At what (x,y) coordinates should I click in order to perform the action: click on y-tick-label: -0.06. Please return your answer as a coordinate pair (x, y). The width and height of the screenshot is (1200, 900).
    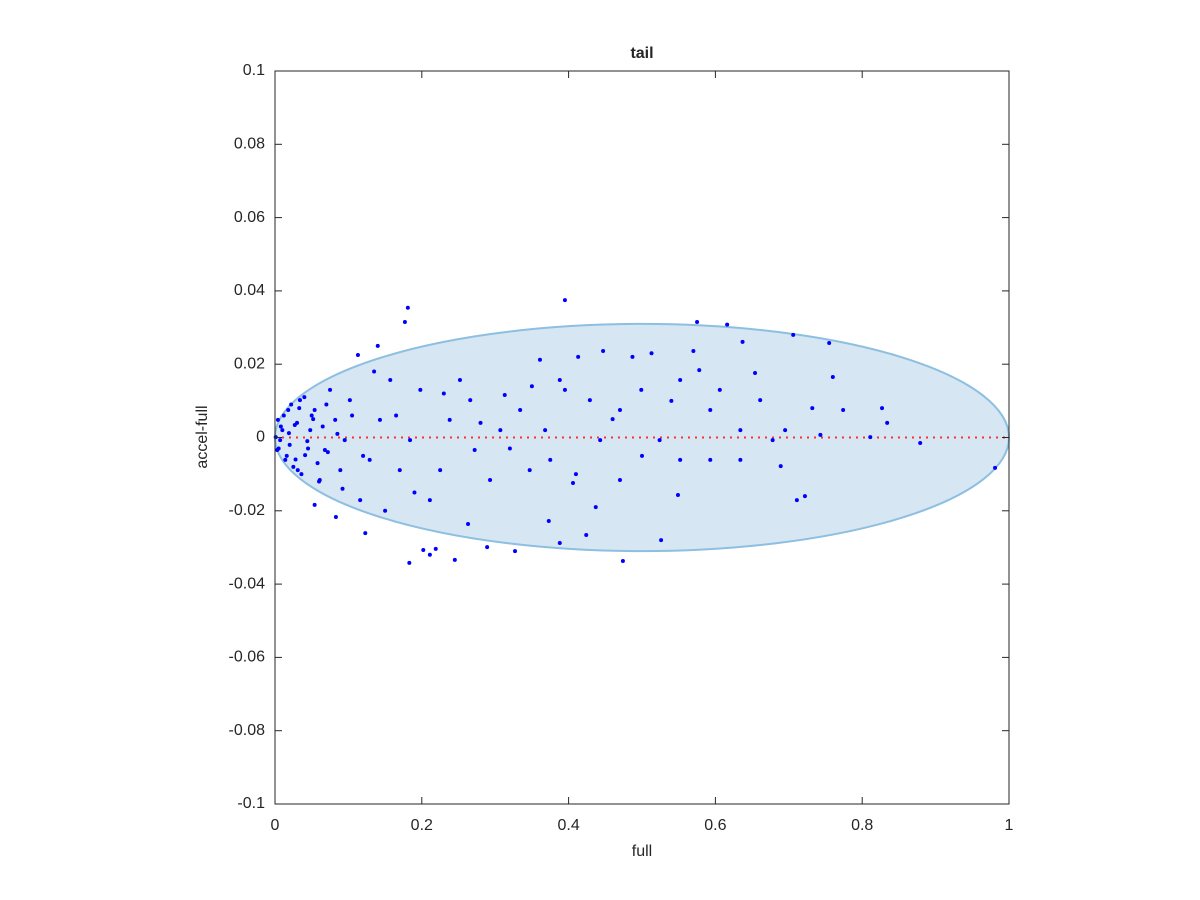
    Looking at the image, I should click on (247, 657).